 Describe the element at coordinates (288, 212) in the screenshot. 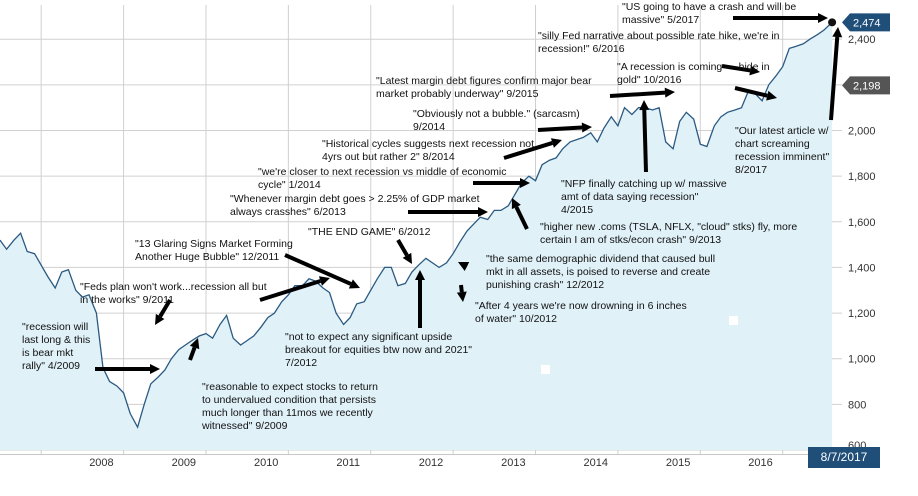

I see `annotation-line: always crasshes" 6/2013` at that location.